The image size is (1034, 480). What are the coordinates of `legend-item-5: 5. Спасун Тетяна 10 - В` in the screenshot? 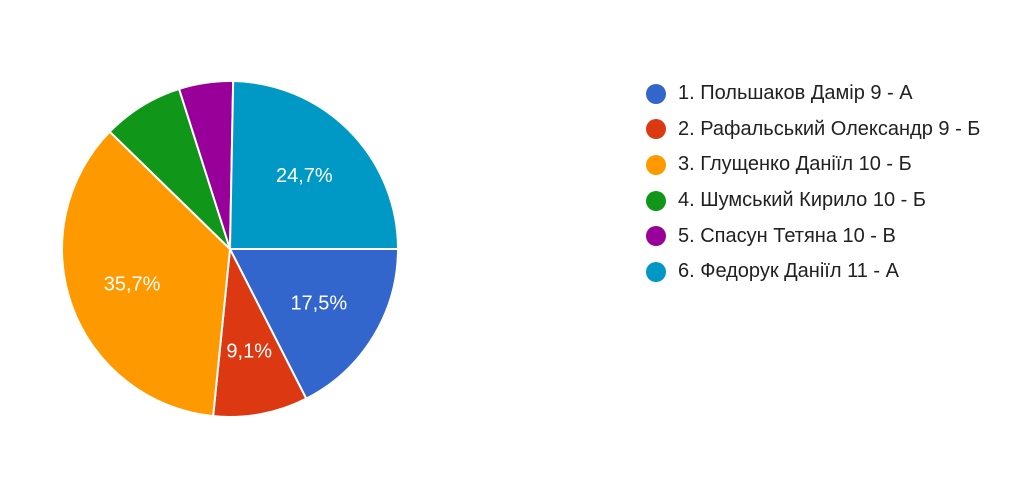 It's located at (813, 236).